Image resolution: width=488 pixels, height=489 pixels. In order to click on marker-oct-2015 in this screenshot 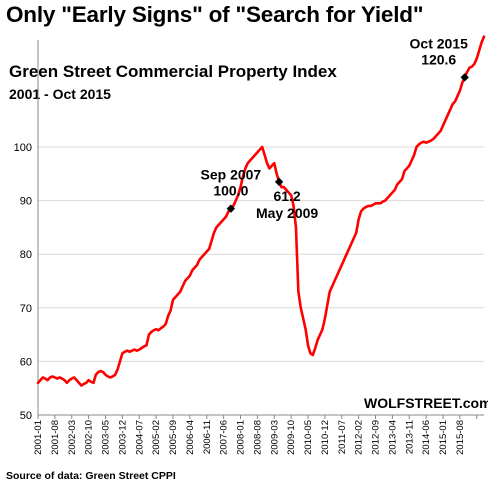, I will do `click(464, 77)`.